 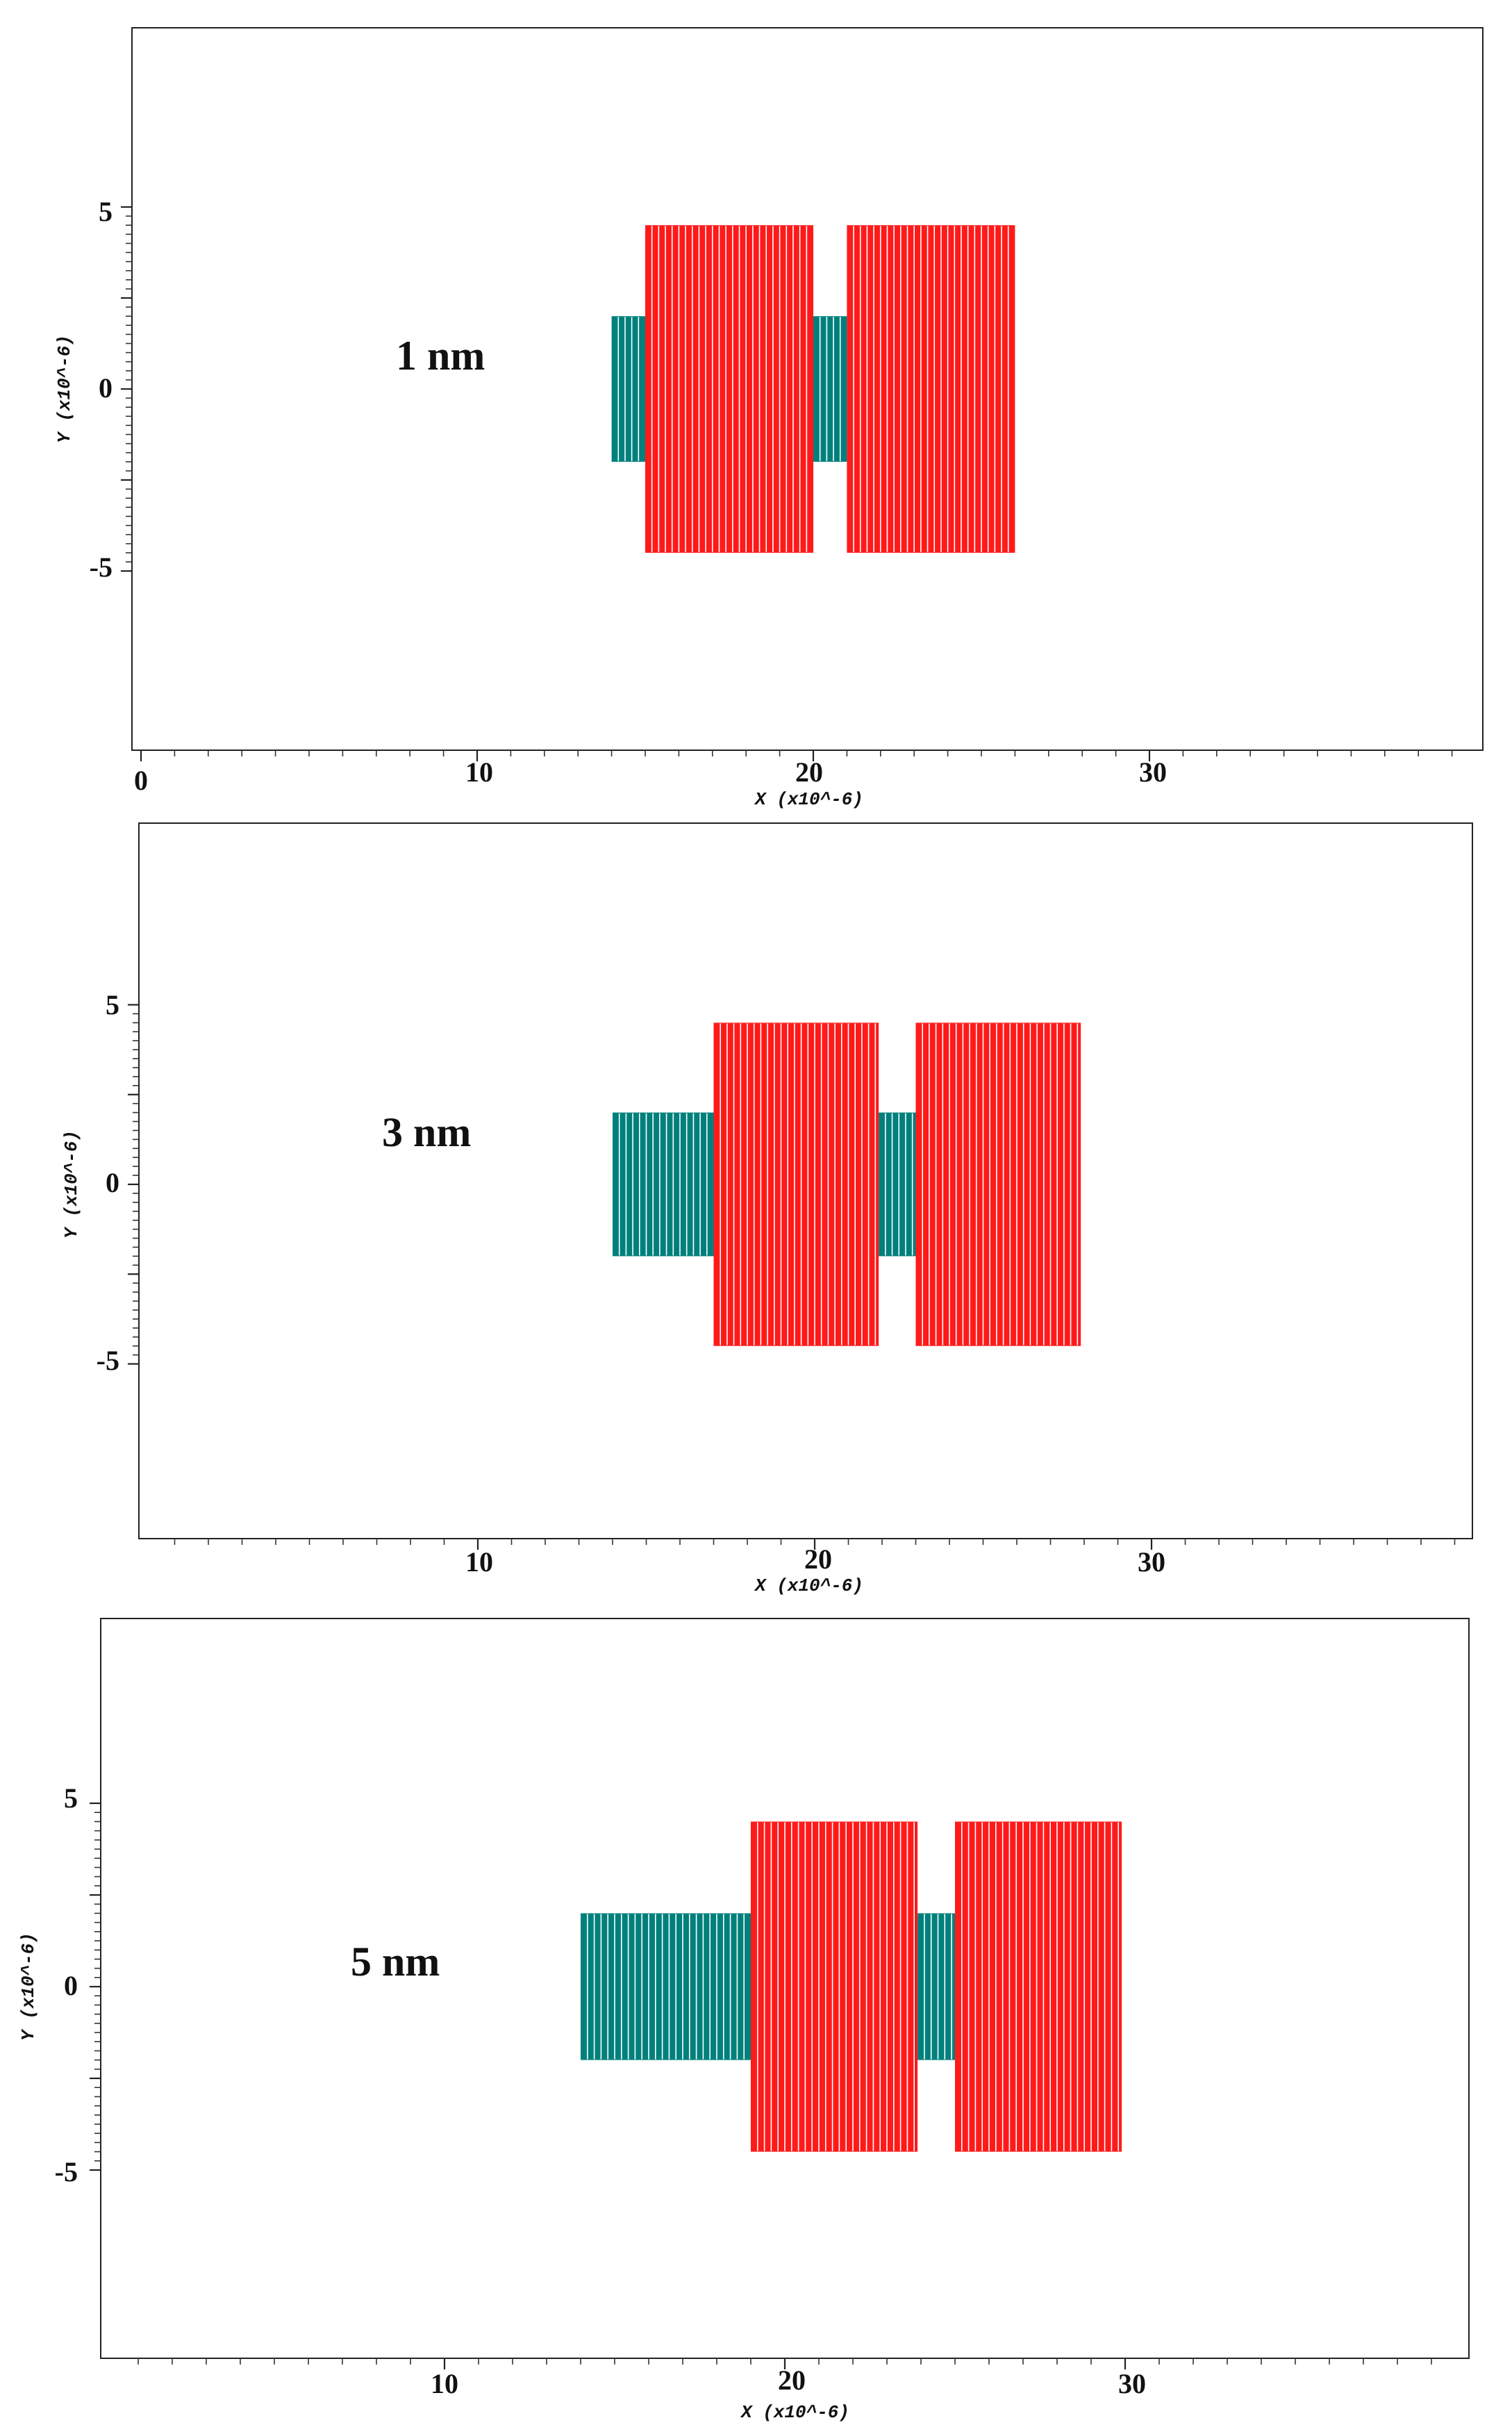 I want to click on panel-label: 5 nm, so click(x=395, y=1962).